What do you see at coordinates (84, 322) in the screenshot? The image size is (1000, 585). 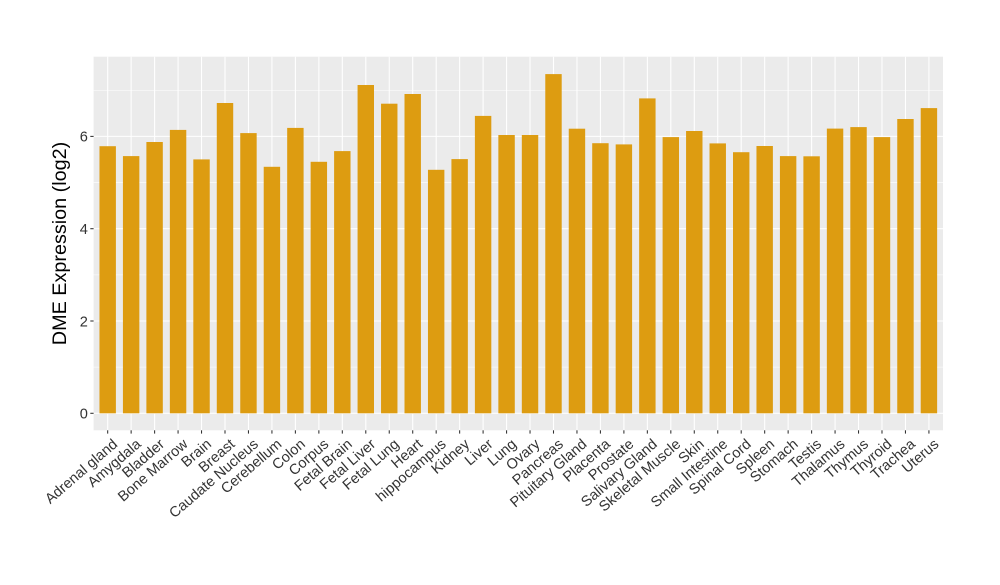 I see `svg-text: 2` at bounding box center [84, 322].